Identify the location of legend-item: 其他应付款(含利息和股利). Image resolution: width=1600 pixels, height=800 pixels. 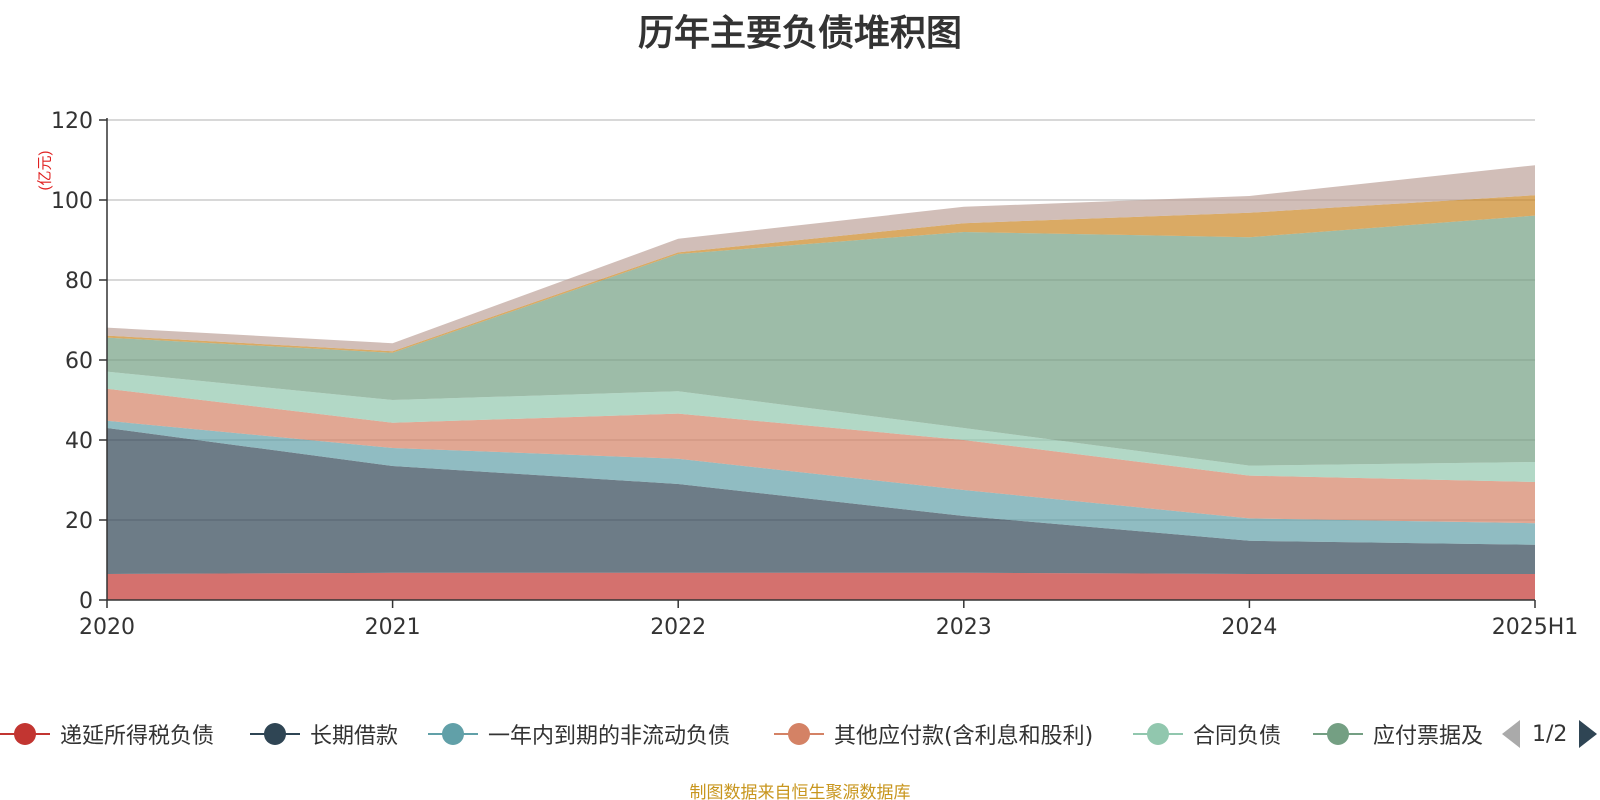
(933, 734).